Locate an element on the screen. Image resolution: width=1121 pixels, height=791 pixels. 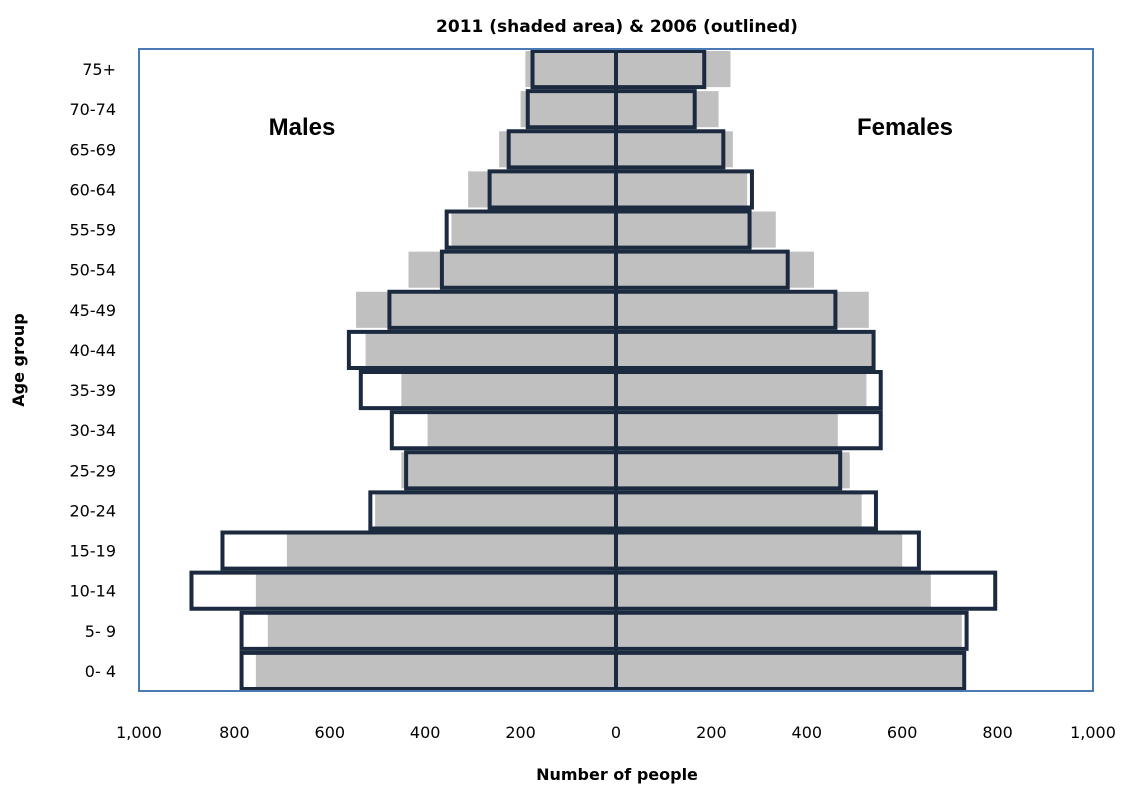
y-tick-label-8: 40-44 is located at coordinates (93, 350).